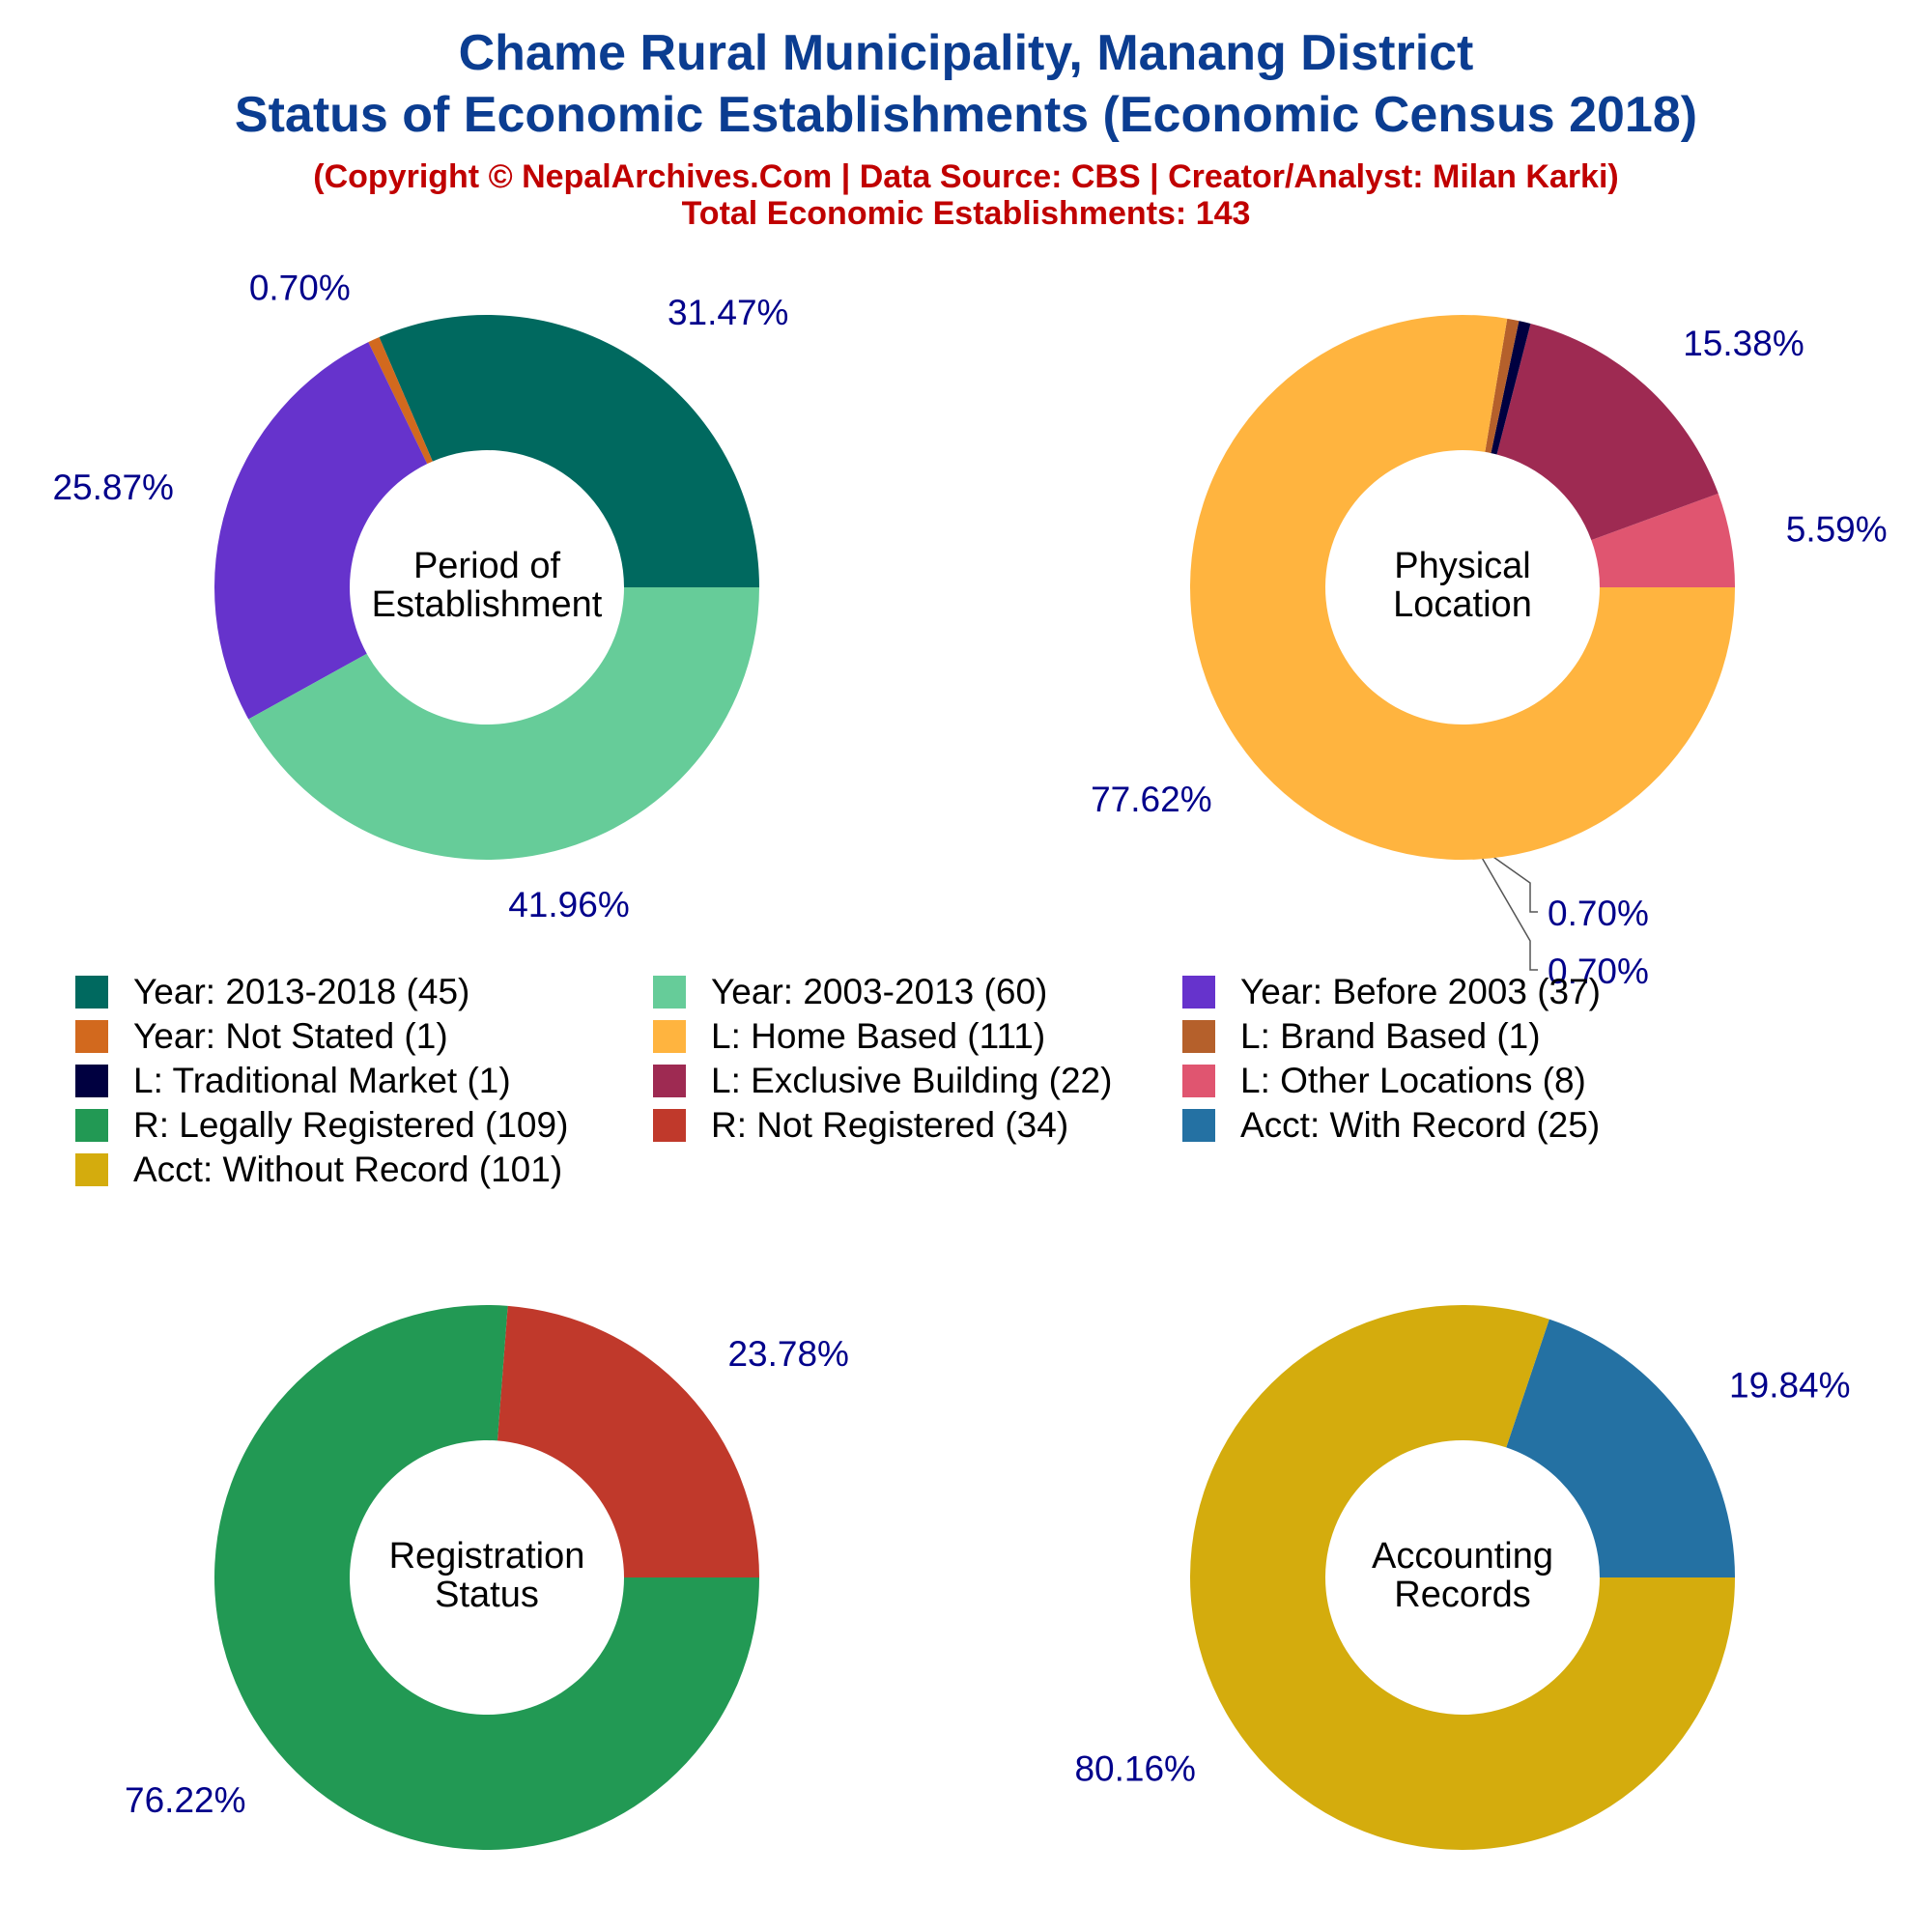  I want to click on legend-item: Year: 2013-2018 (45), so click(272, 992).